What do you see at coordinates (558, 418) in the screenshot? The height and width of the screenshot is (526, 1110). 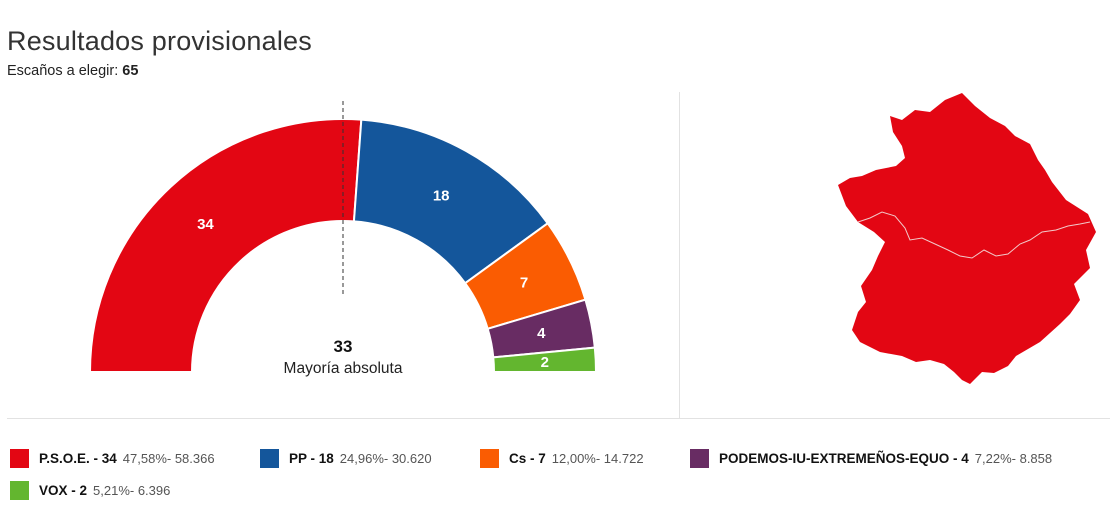 I see `horizontal-divider` at bounding box center [558, 418].